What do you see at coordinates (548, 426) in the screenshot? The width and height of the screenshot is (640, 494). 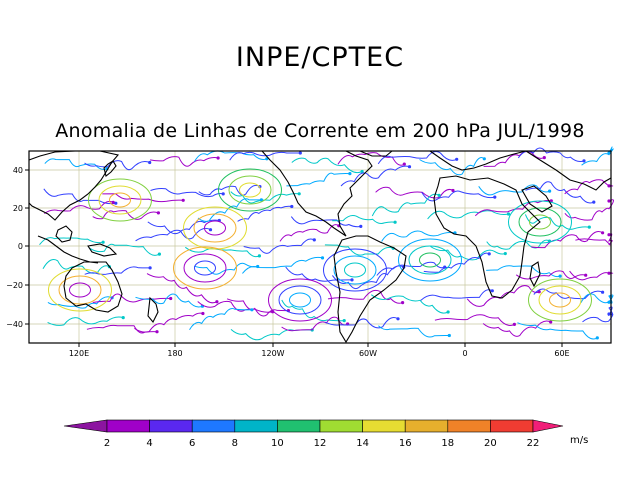 I see `colorbar-max-arrow` at bounding box center [548, 426].